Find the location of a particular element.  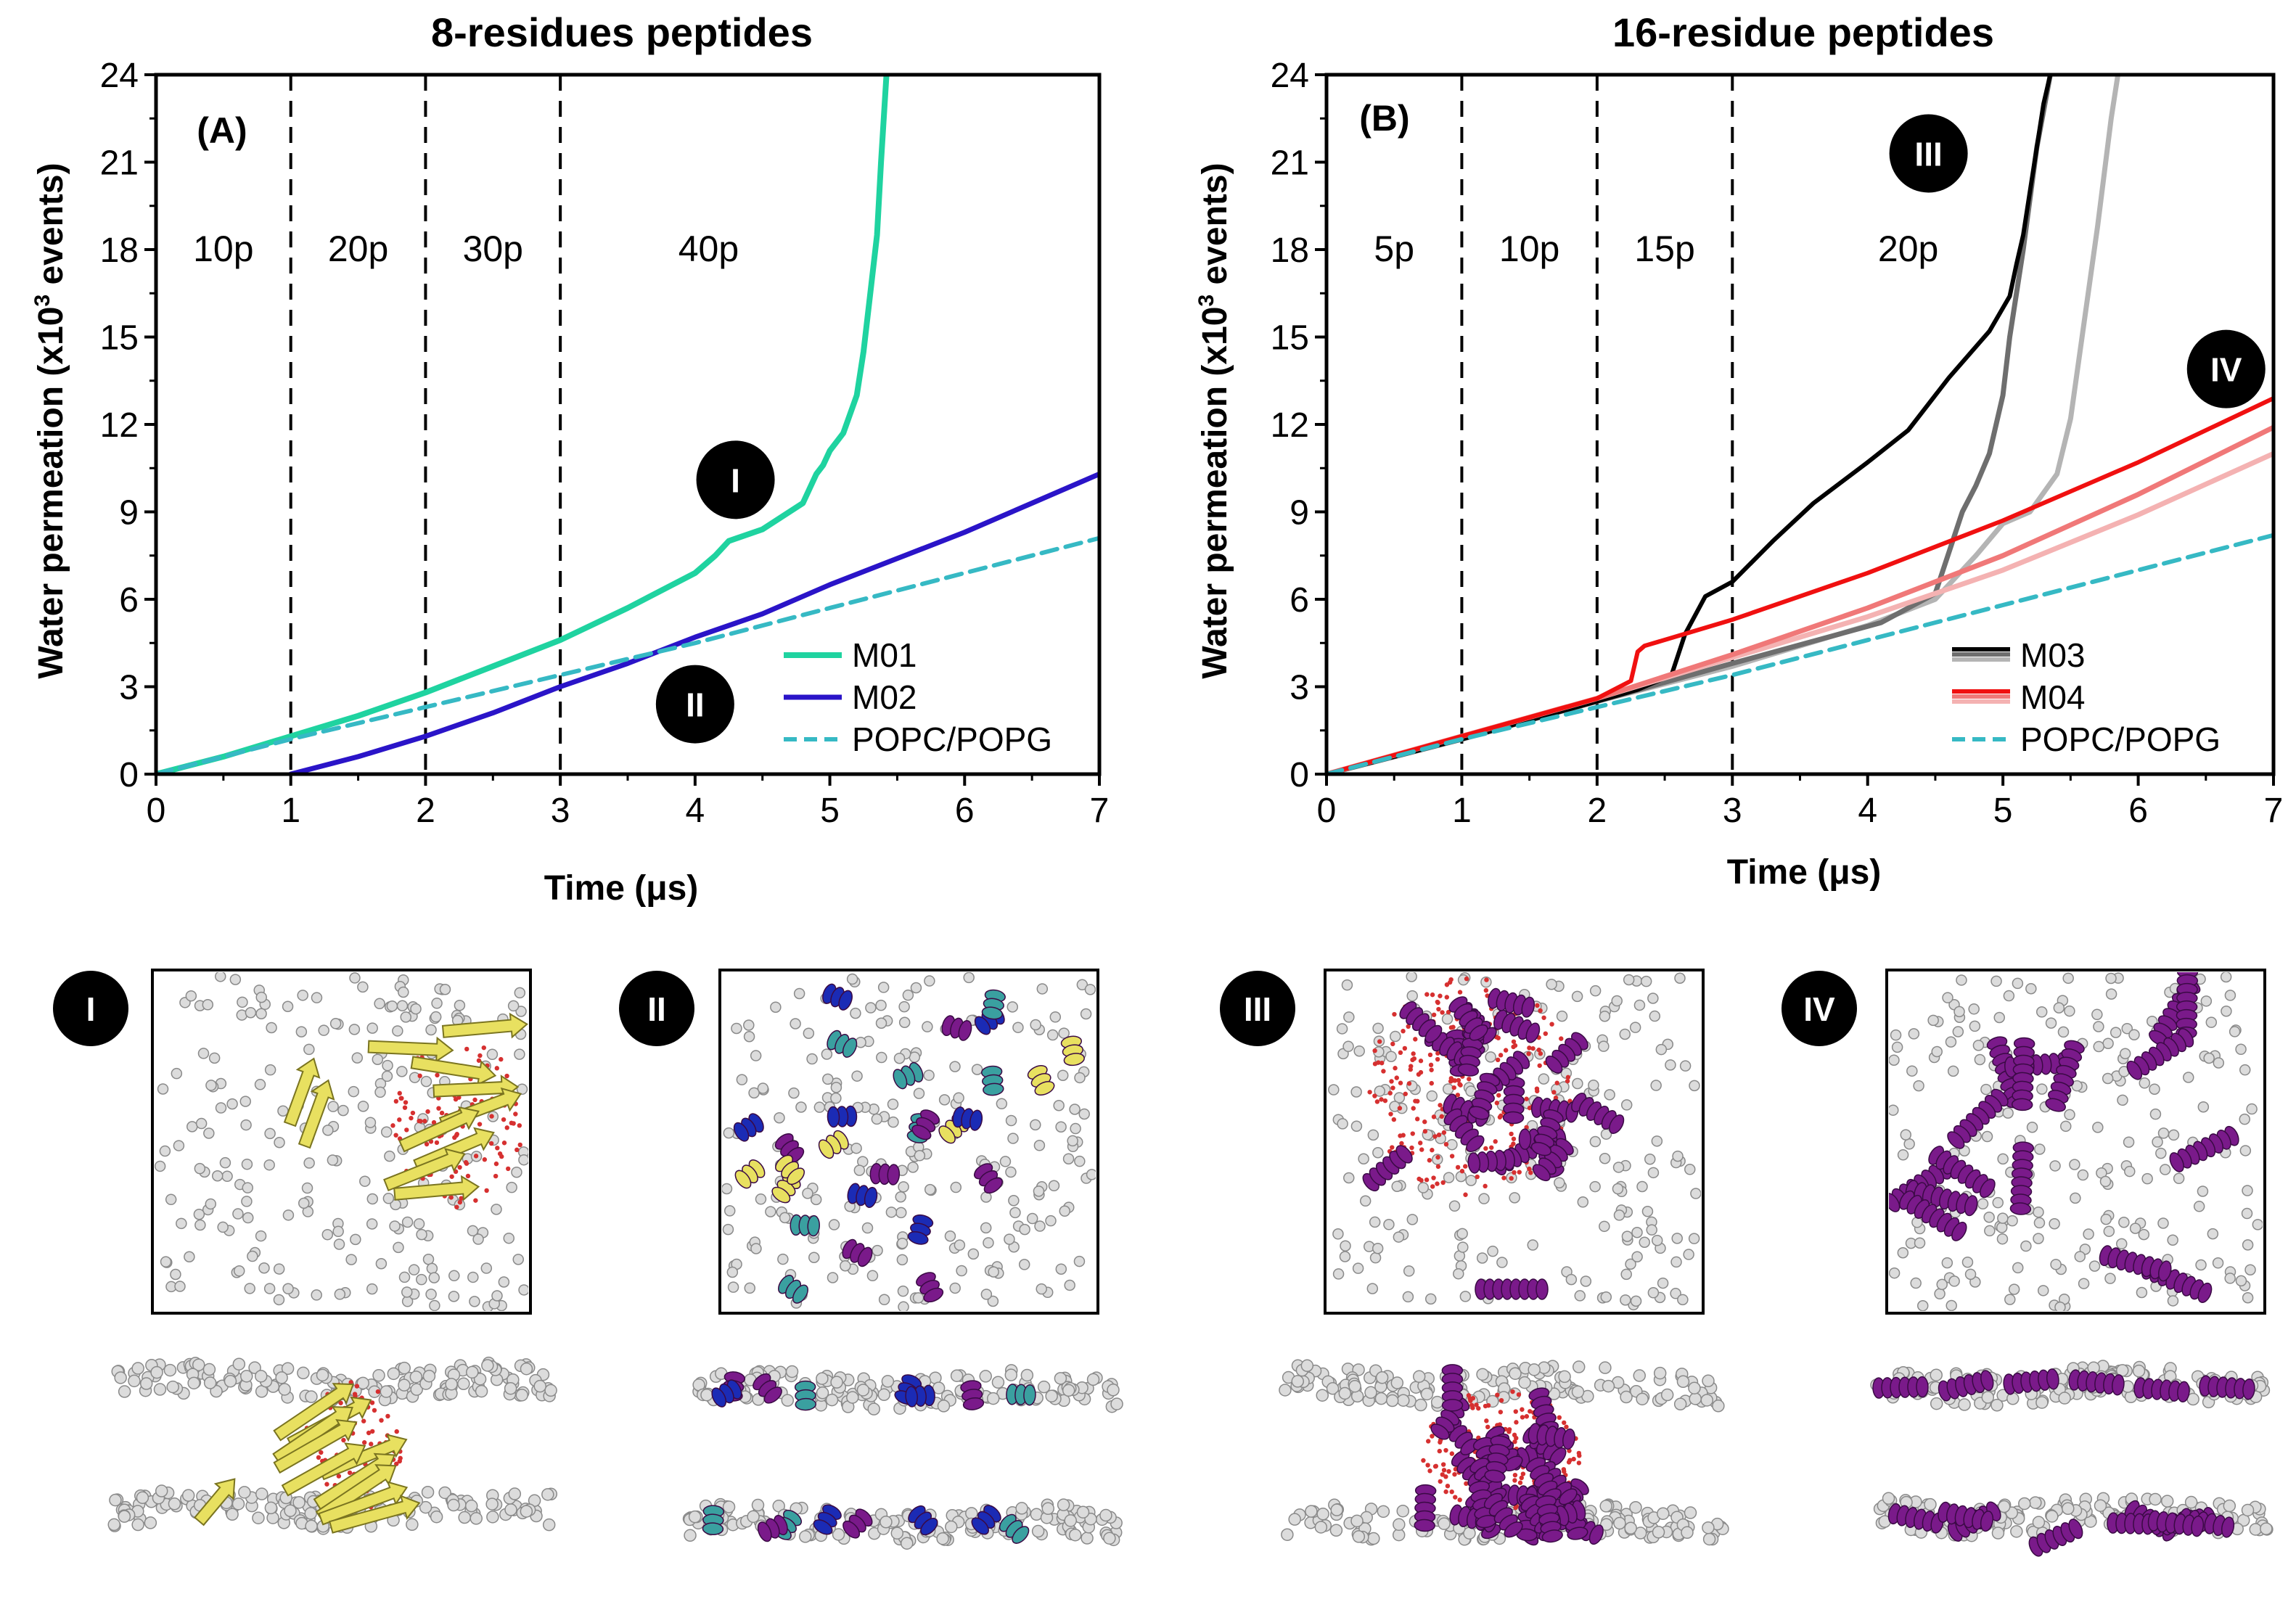

x-tick-label: 5 is located at coordinates (2003, 811).